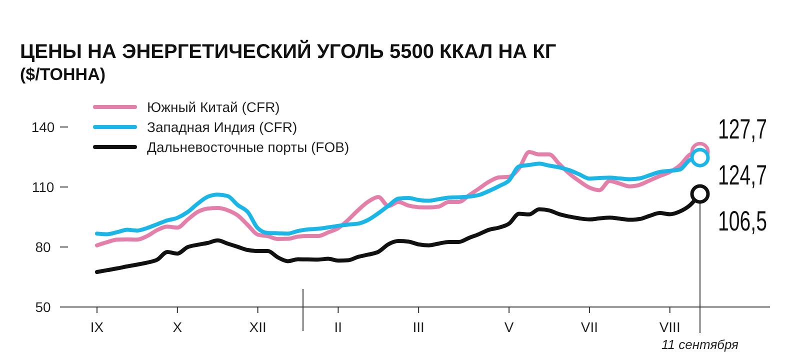  Describe the element at coordinates (700, 344) in the screenshot. I see `x-tick-label: 11 сентября` at that location.